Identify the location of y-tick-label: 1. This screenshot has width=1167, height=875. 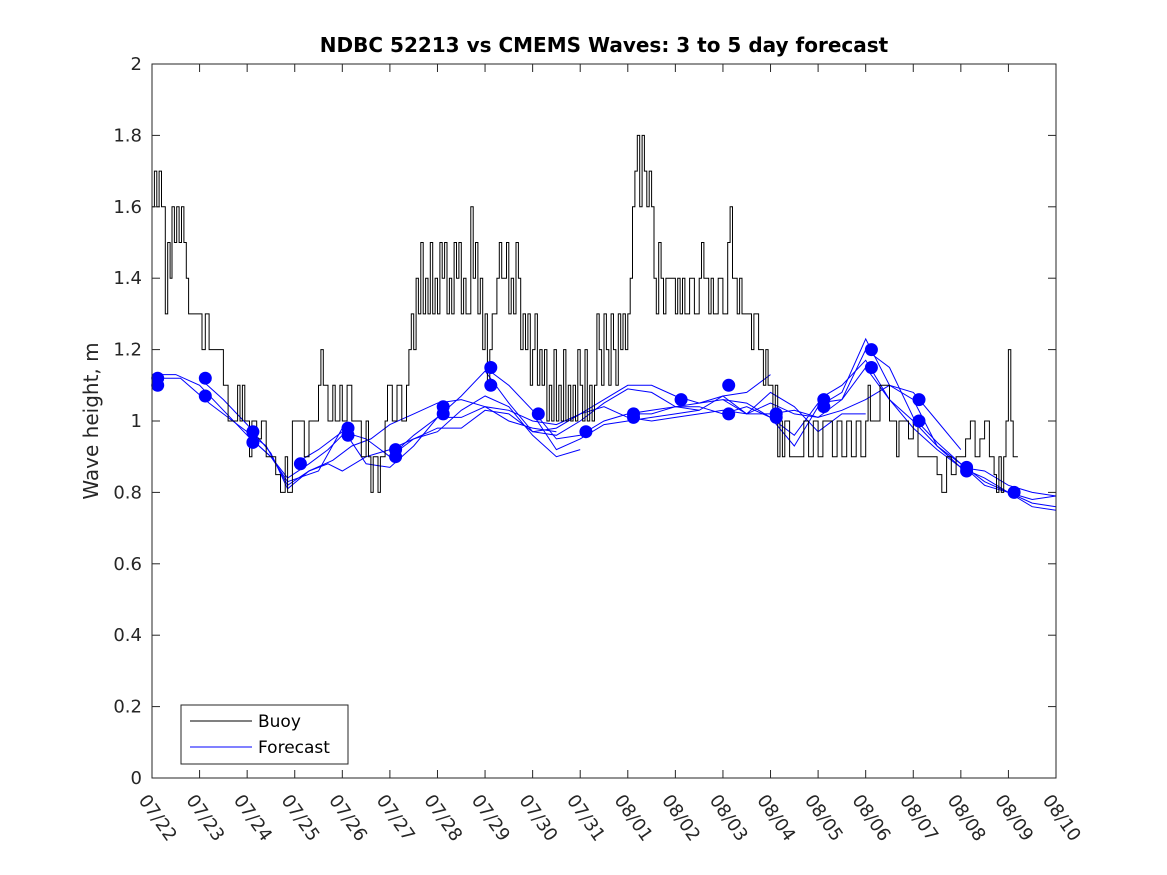
(136, 421).